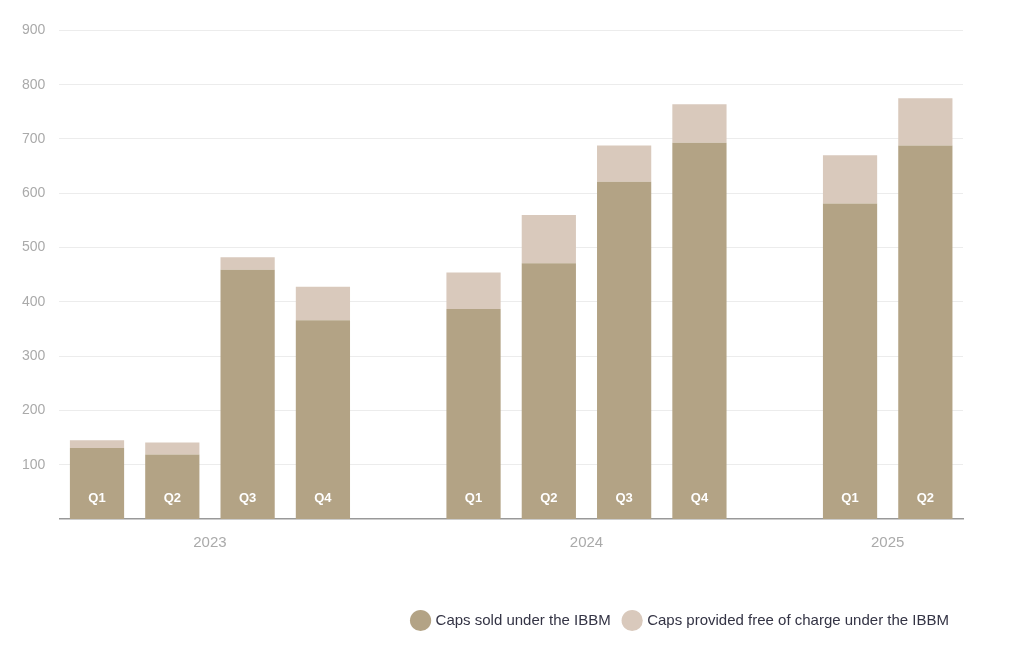 Image resolution: width=1031 pixels, height=646 pixels. Describe the element at coordinates (34, 246) in the screenshot. I see `y-tick-label: 500` at that location.